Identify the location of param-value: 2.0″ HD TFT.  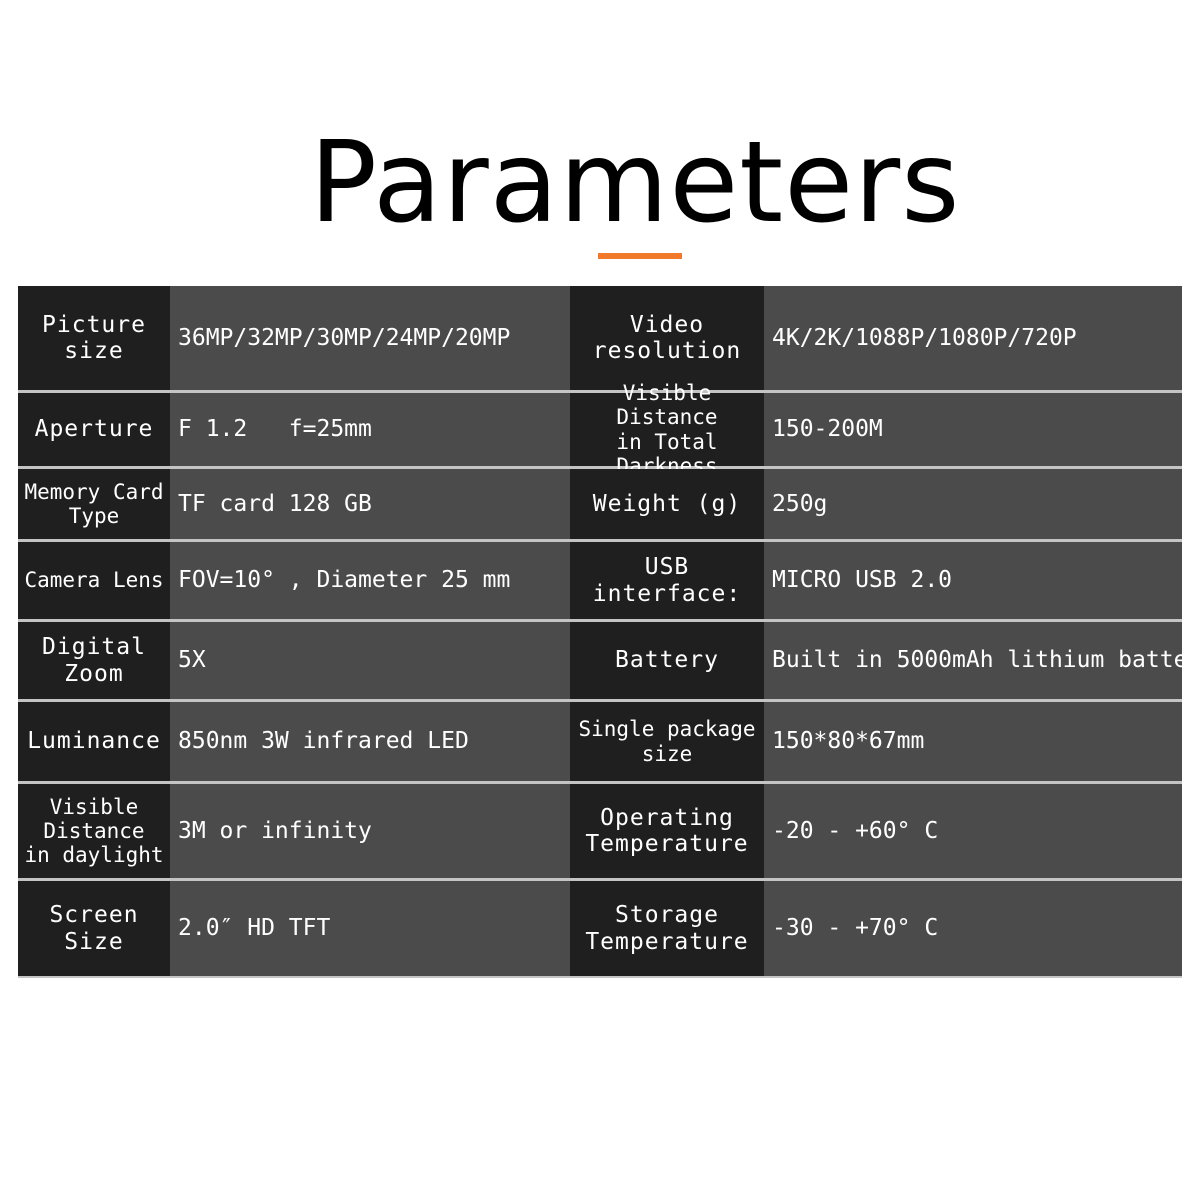
(370, 928).